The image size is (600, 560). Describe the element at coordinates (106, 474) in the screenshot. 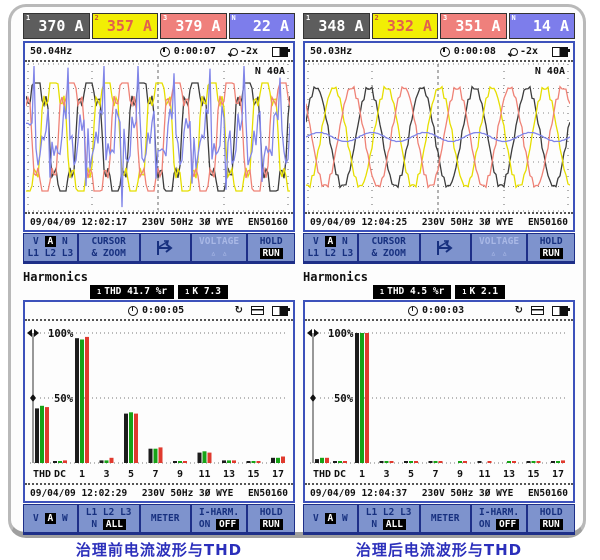

I see `svg-text: 3` at that location.